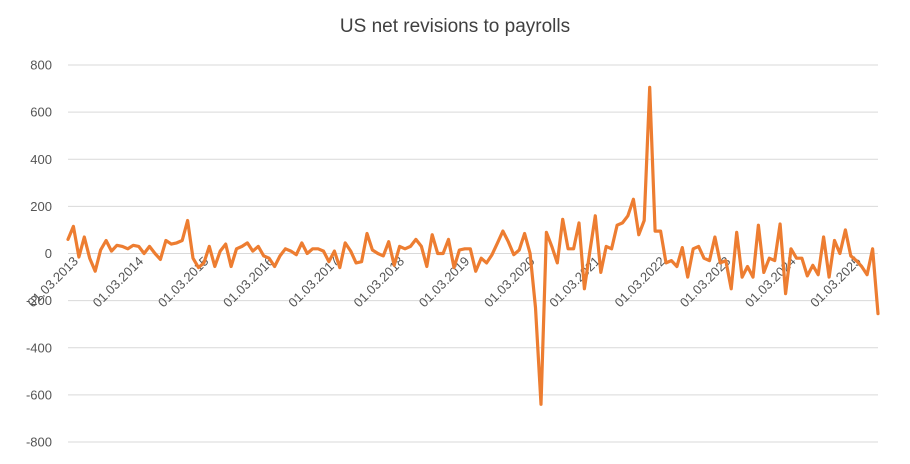 The image size is (910, 464). Describe the element at coordinates (39, 394) in the screenshot. I see `y-tick-label: -600` at that location.